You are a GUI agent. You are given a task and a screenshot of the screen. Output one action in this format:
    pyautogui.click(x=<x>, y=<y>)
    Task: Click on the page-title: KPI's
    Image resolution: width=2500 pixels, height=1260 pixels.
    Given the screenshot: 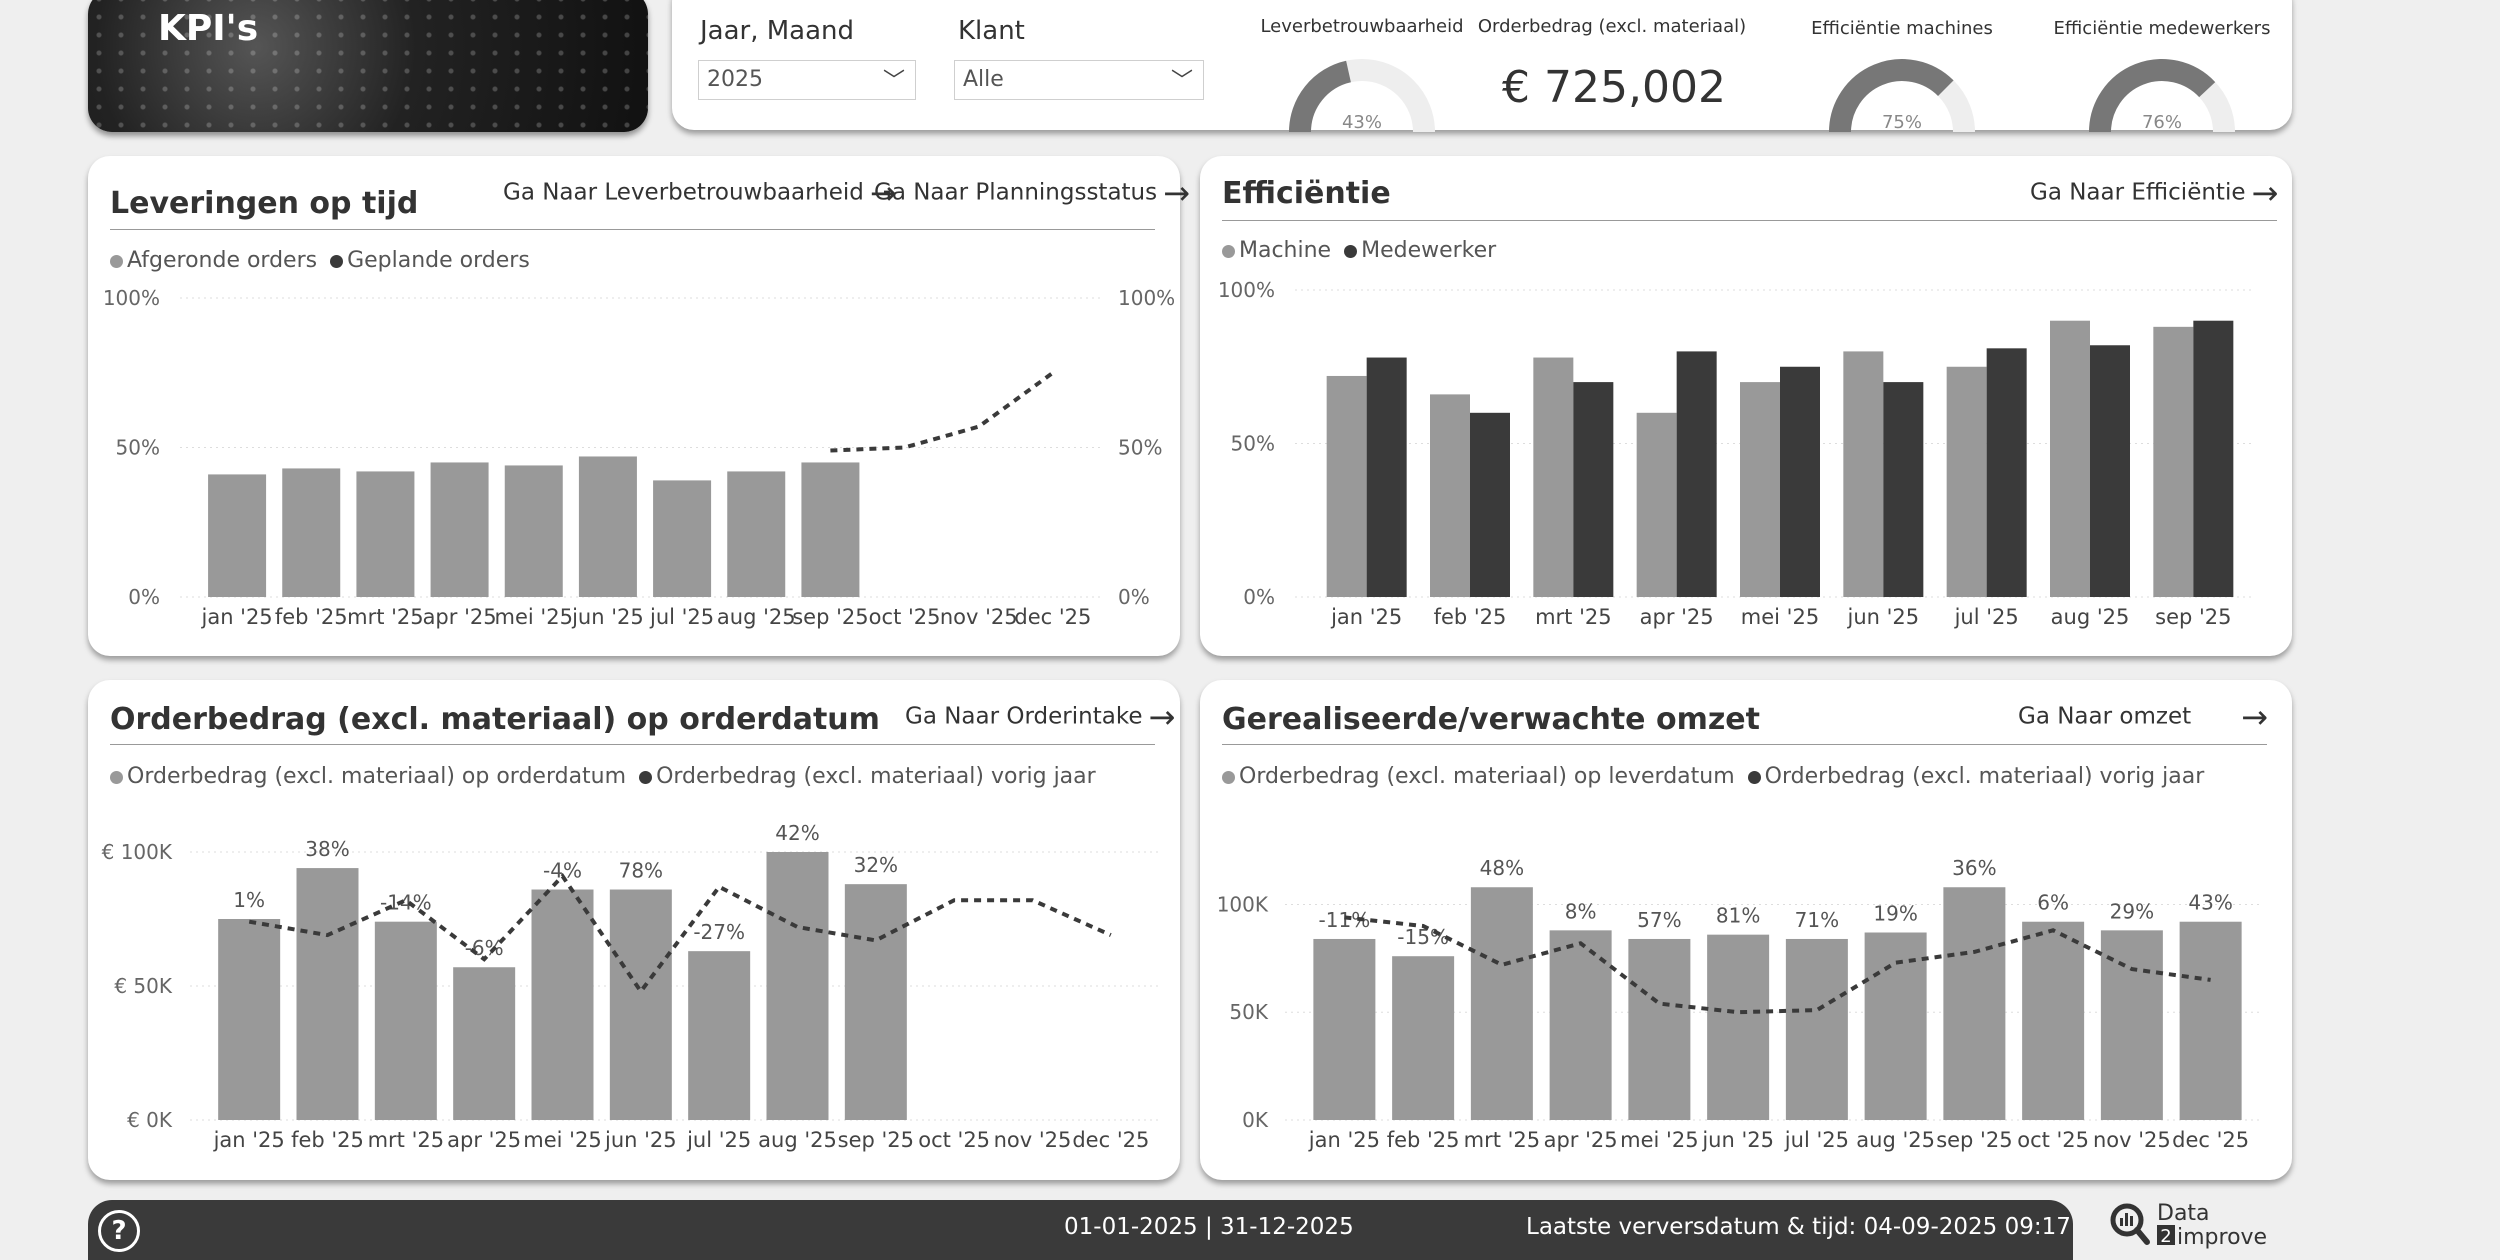 What is the action you would take?
    pyautogui.click(x=208, y=28)
    